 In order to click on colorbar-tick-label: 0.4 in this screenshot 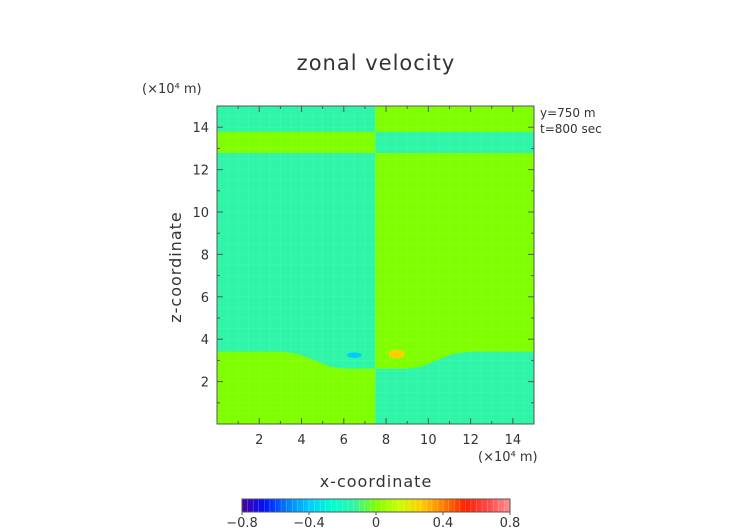, I will do `click(443, 523)`.